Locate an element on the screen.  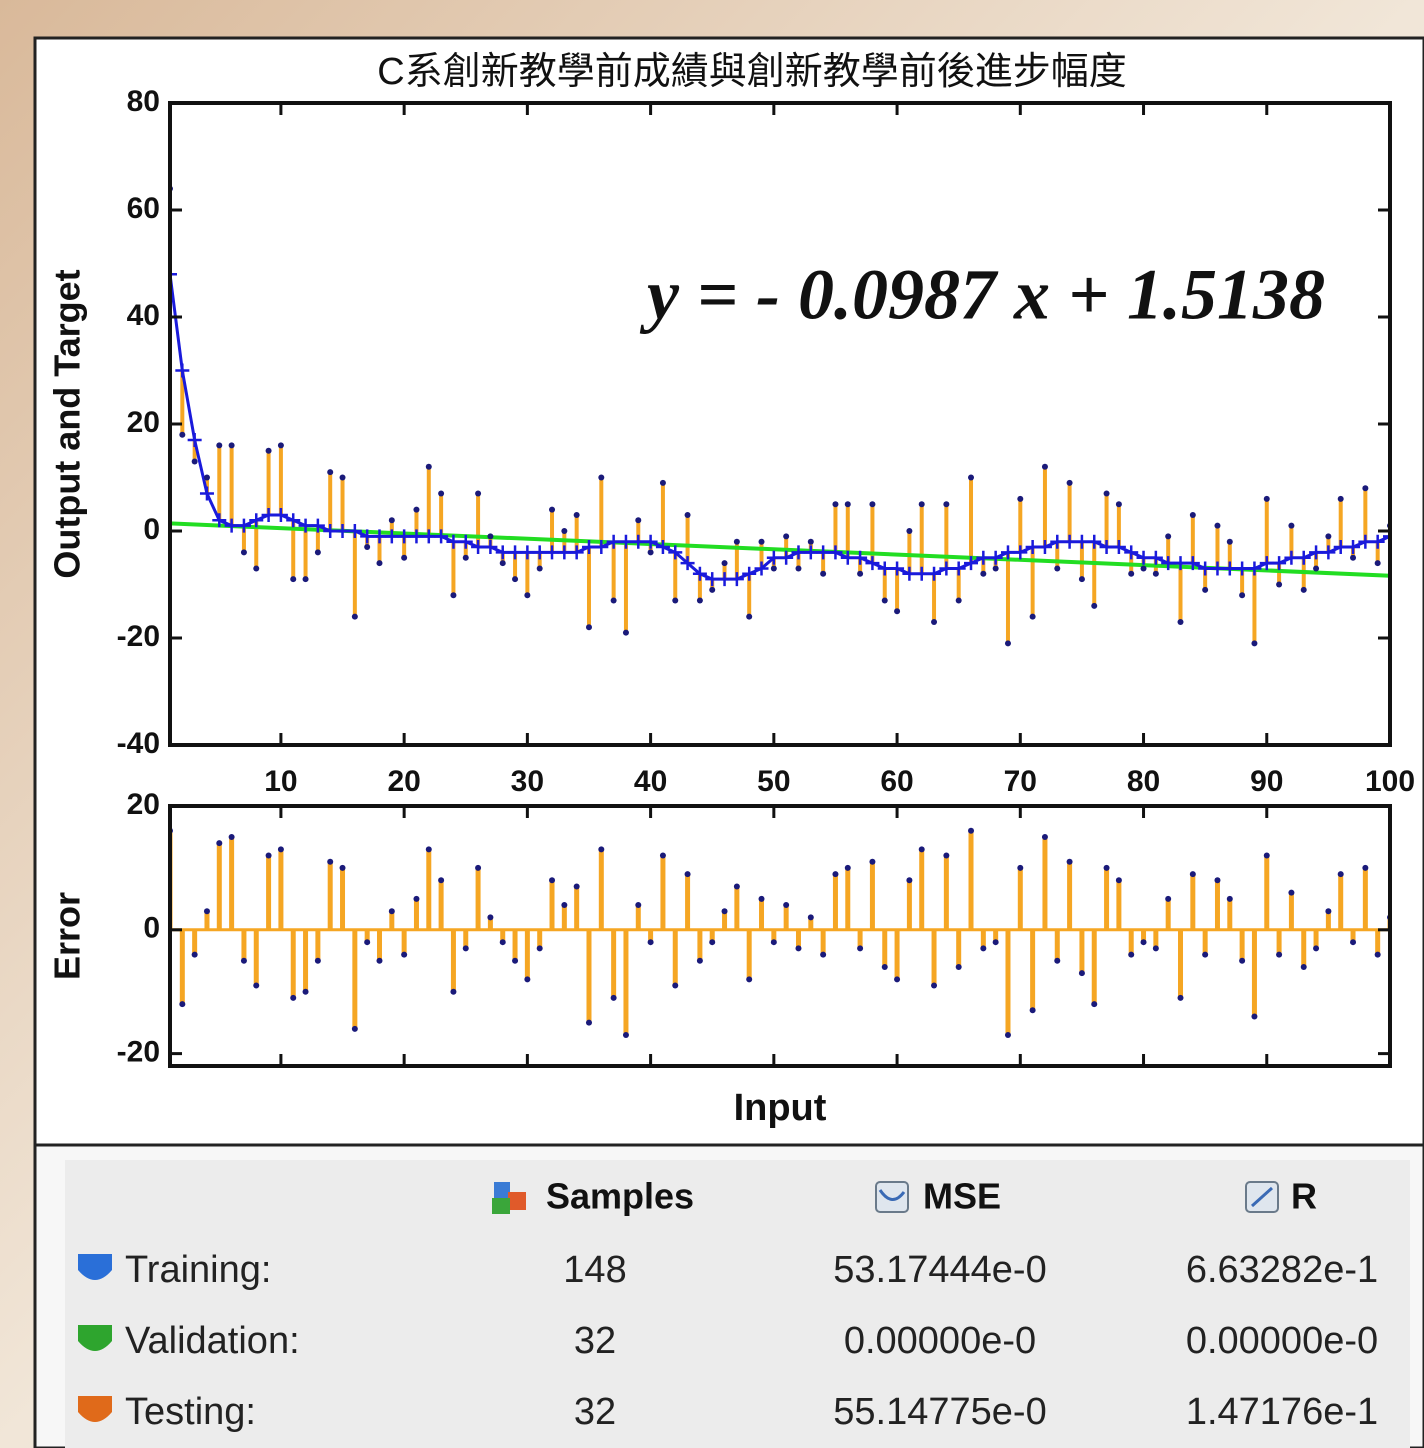
x-tick-label: 60 is located at coordinates (896, 781).